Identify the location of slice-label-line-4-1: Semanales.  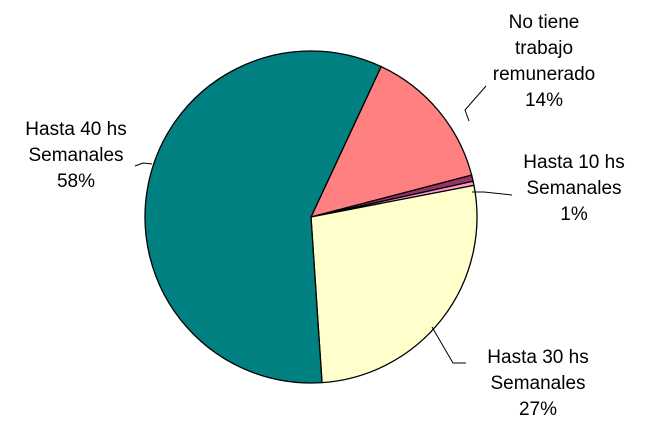
(75, 155).